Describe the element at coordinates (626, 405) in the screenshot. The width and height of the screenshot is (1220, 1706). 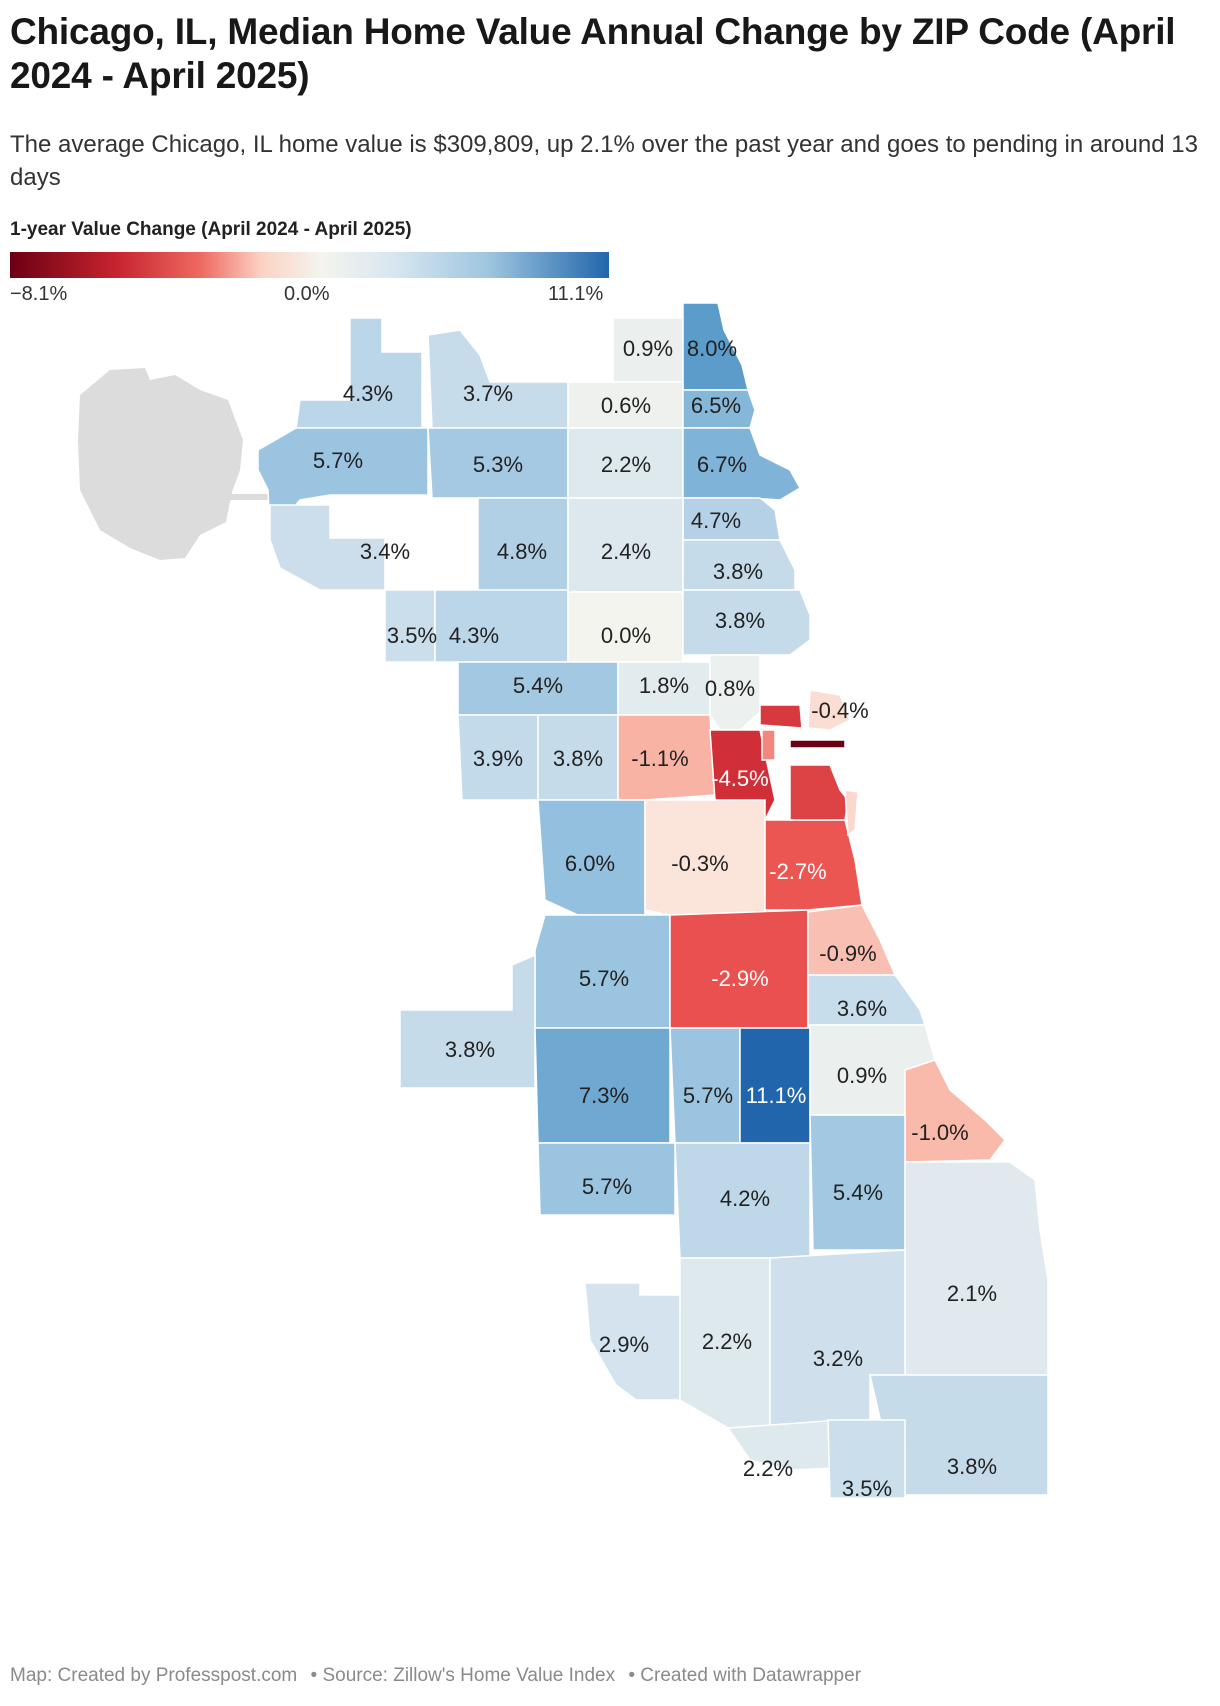
I see `zip-label-4: 0.6%` at that location.